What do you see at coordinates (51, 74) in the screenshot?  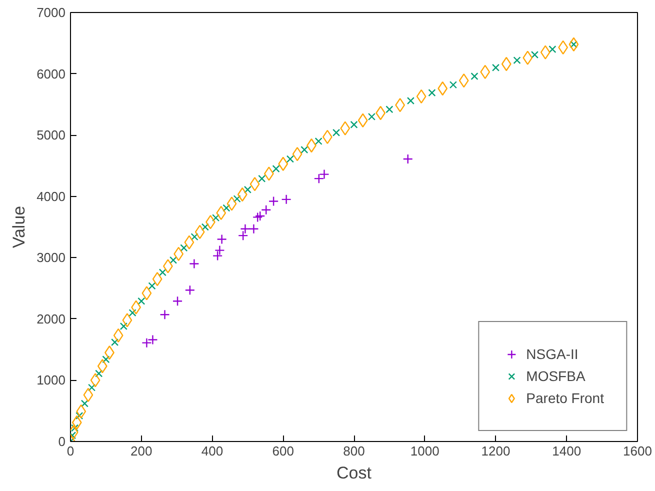 I see `y-tick-label: 6000` at bounding box center [51, 74].